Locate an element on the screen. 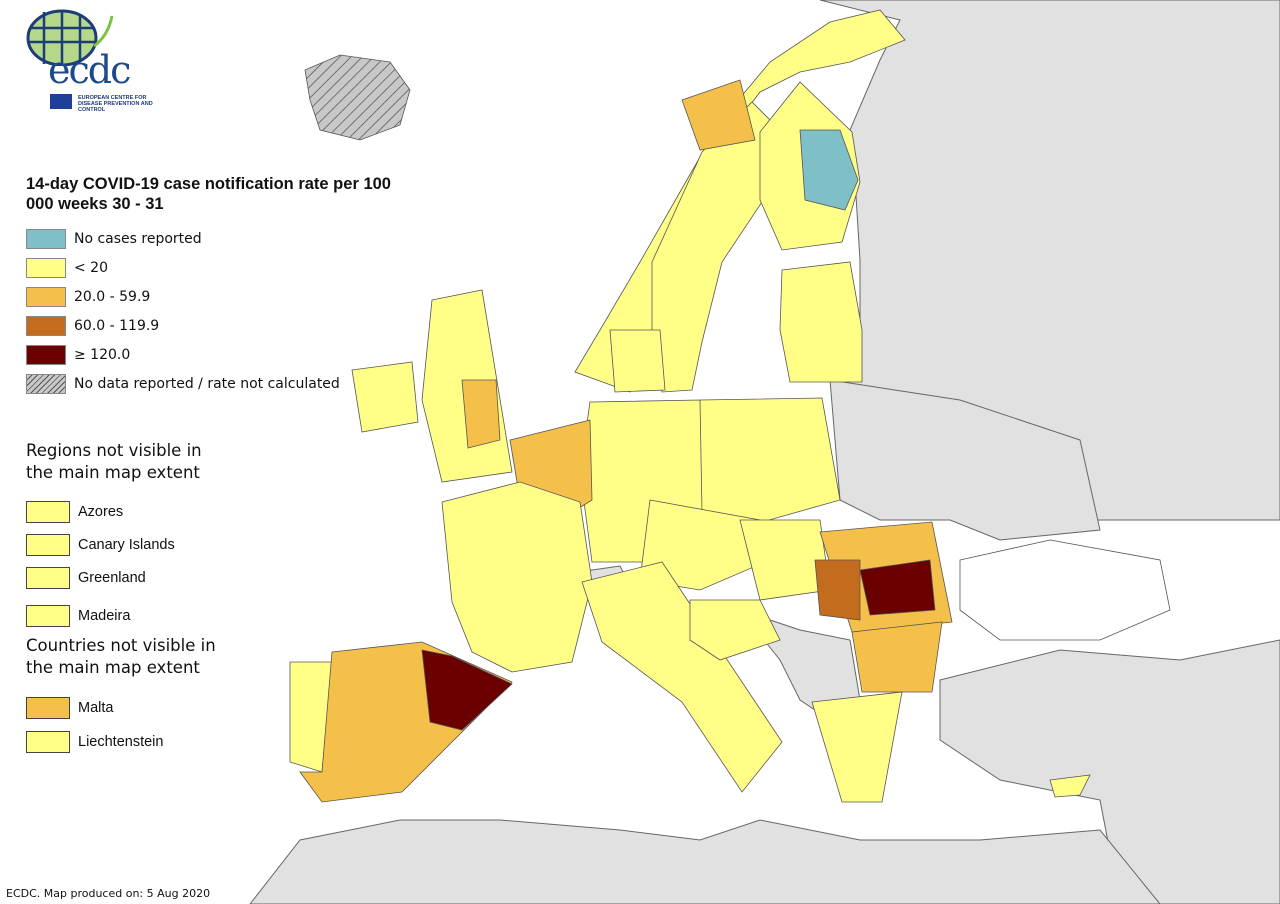 The height and width of the screenshot is (904, 1280). region-greece is located at coordinates (857, 747).